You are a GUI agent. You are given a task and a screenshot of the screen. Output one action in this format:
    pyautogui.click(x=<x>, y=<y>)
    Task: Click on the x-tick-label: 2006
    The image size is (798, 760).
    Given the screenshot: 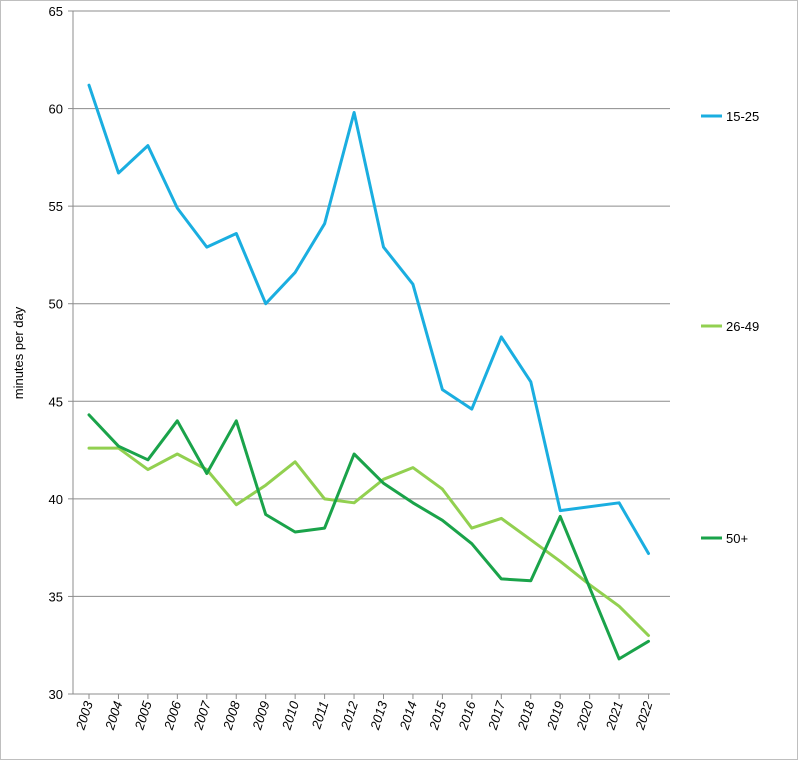 What is the action you would take?
    pyautogui.click(x=173, y=716)
    